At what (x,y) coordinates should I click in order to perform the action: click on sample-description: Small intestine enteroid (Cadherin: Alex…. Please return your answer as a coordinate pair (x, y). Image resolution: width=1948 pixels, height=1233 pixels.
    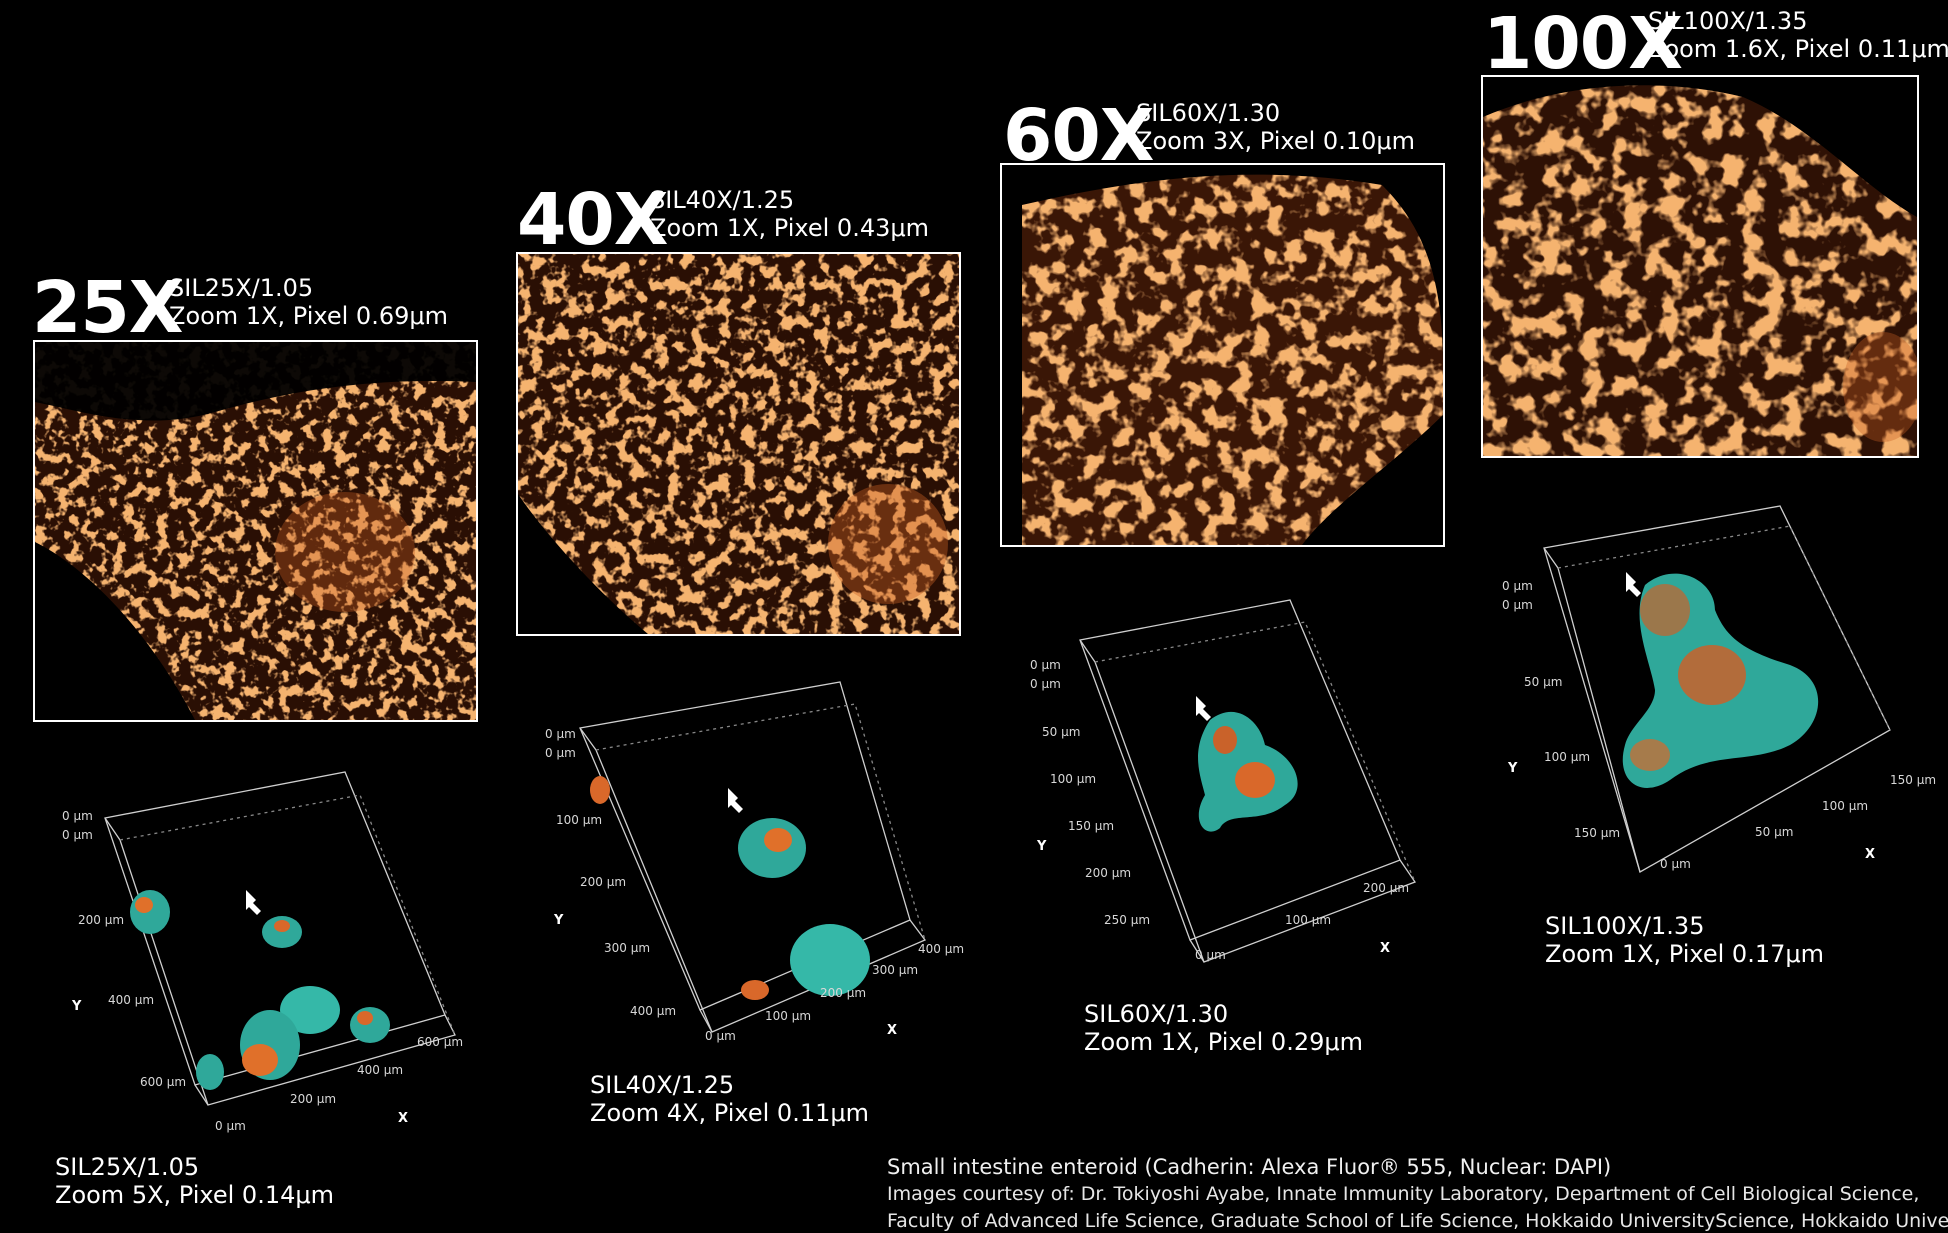
    Looking at the image, I should click on (1249, 1167).